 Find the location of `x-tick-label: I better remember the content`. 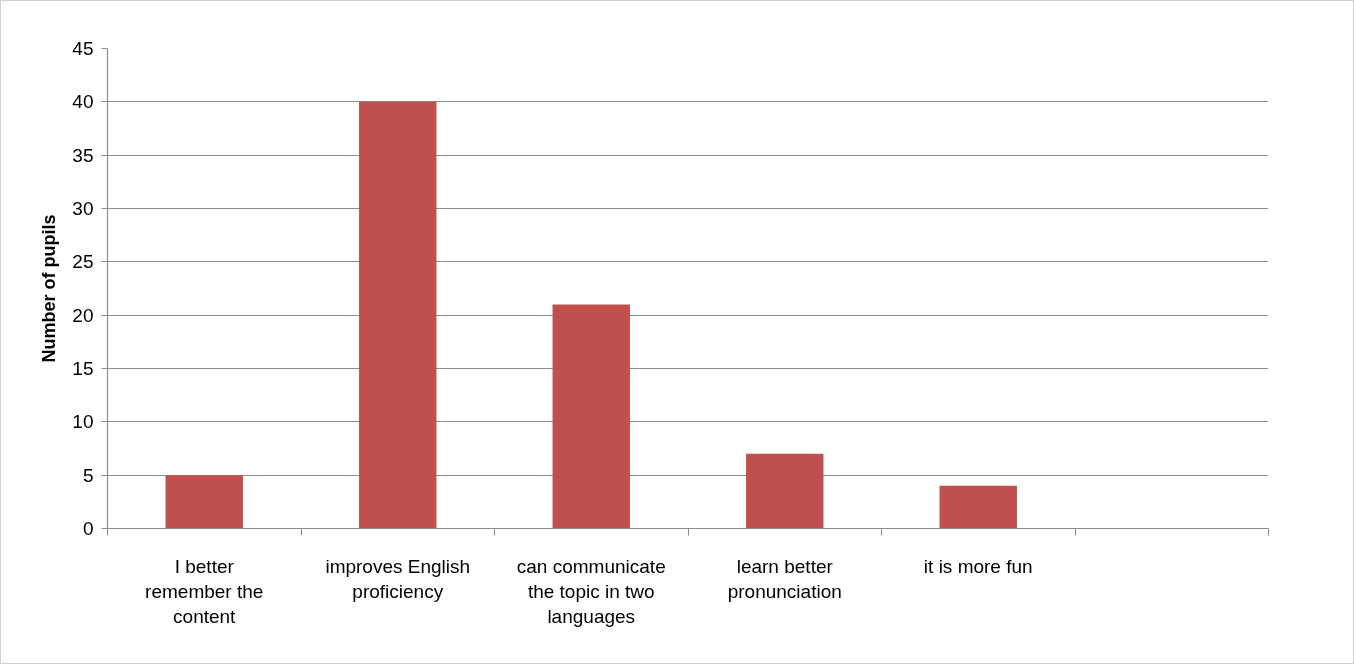

x-tick-label: I better remember the content is located at coordinates (204, 591).